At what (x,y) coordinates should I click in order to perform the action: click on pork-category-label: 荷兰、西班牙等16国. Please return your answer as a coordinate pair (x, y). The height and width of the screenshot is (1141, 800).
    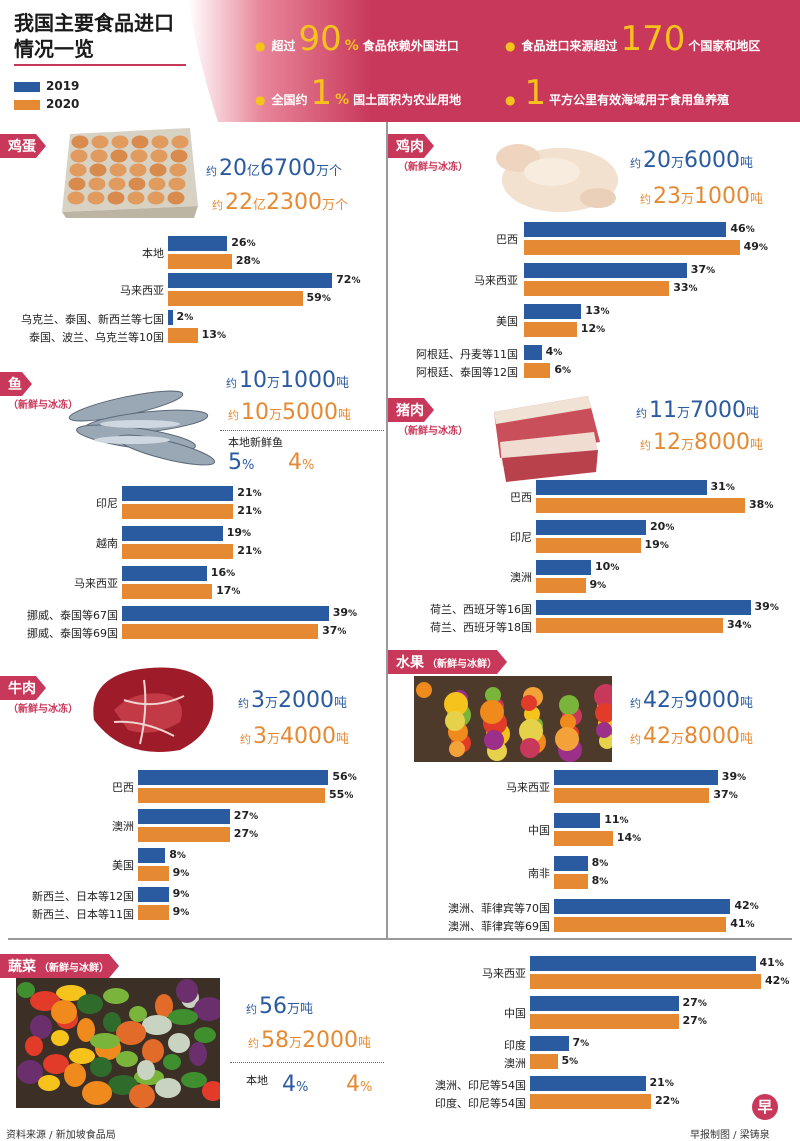
    Looking at the image, I should click on (481, 609).